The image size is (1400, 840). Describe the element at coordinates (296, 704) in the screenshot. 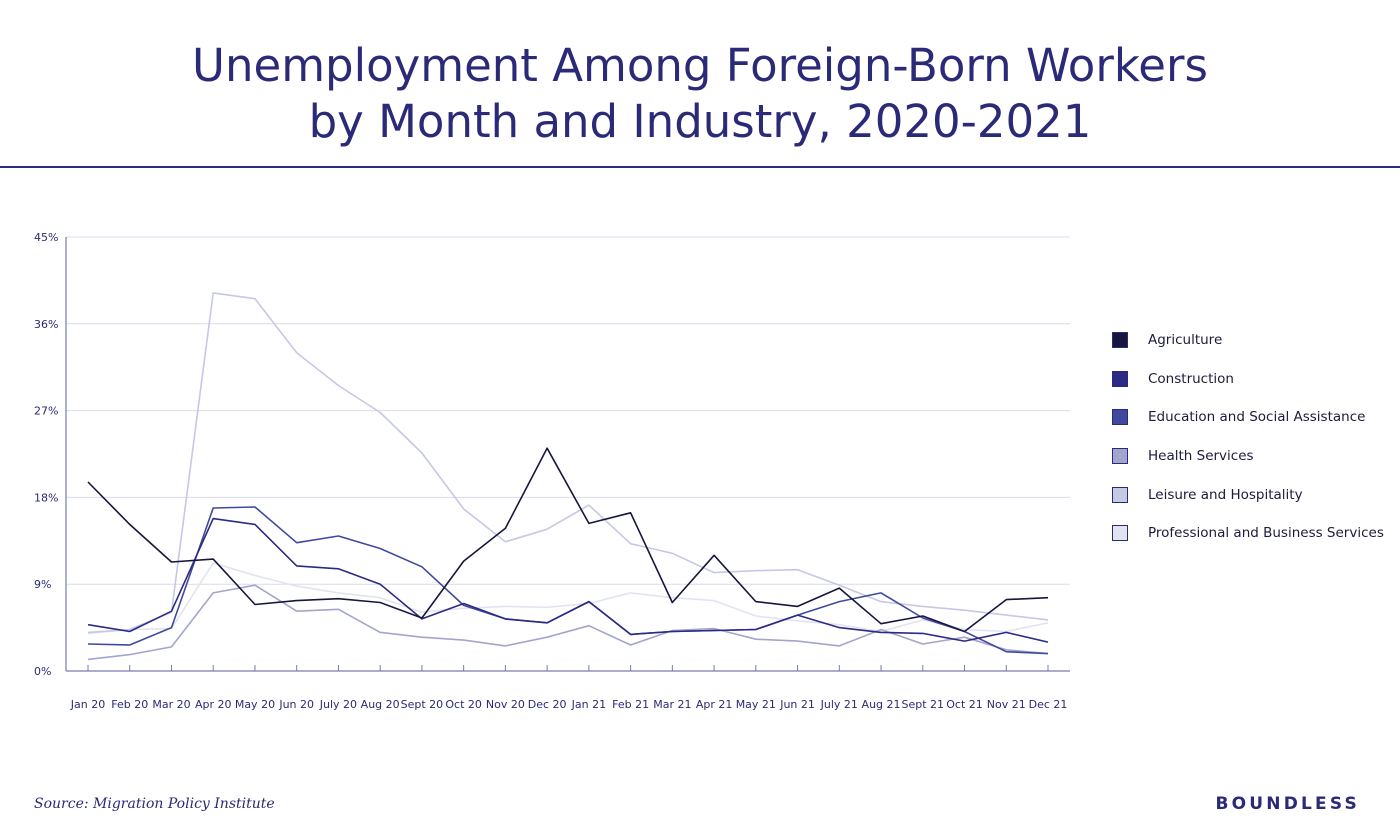

I see `x-tick-label: Jun 20` at that location.